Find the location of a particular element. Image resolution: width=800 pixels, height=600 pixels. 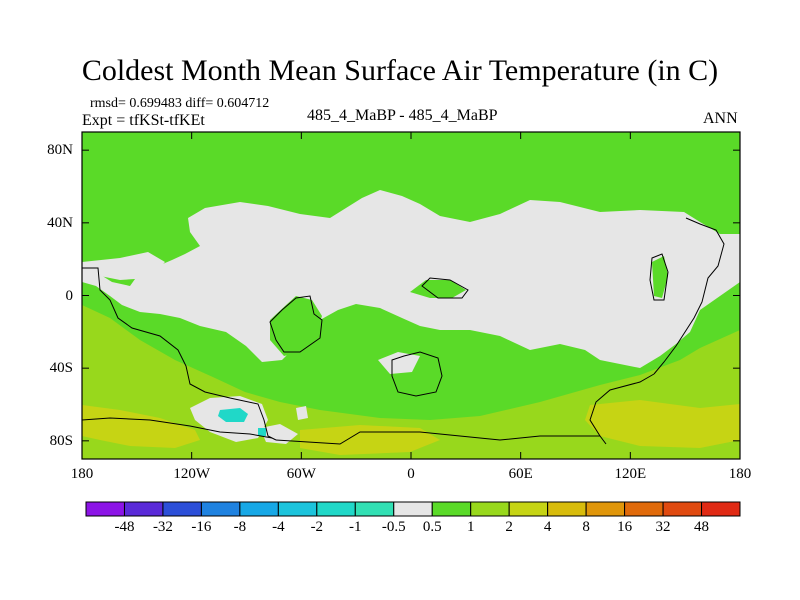

near-zero-region-south-atlantic-small is located at coordinates (302, 413).